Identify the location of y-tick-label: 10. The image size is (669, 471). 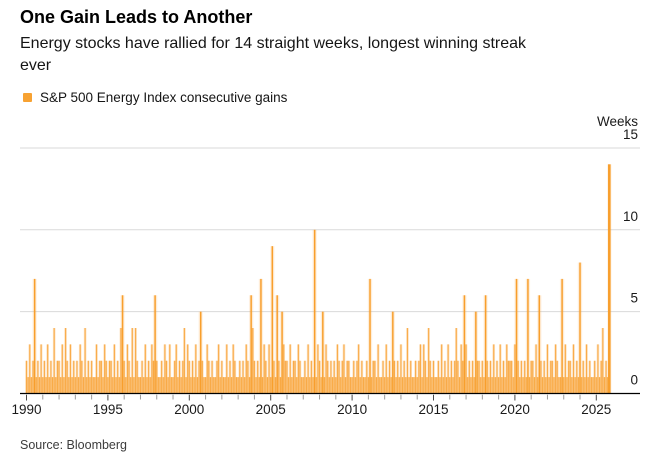
(630, 216).